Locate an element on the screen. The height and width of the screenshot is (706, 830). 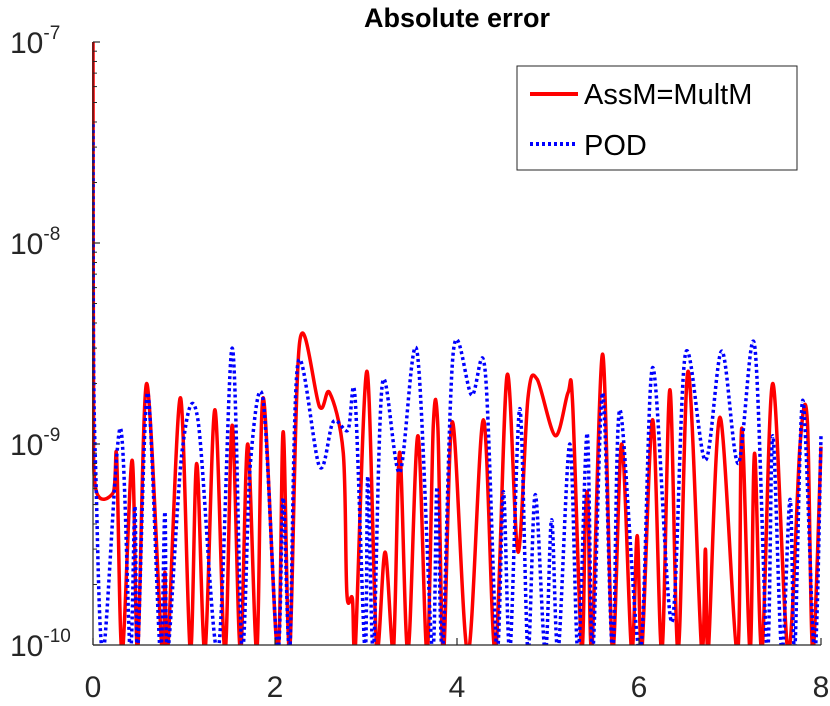
x-tick-label: 8 is located at coordinates (821, 687).